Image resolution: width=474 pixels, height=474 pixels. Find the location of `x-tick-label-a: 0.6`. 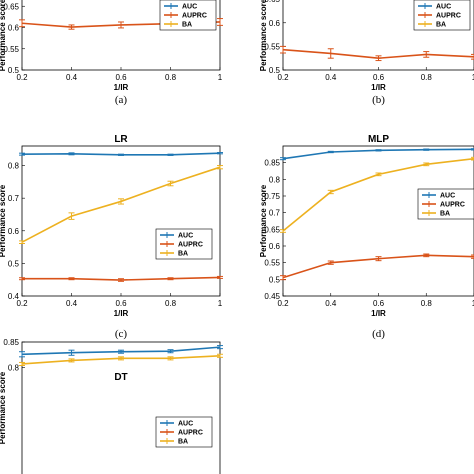

x-tick-label-a: 0.6 is located at coordinates (121, 77).